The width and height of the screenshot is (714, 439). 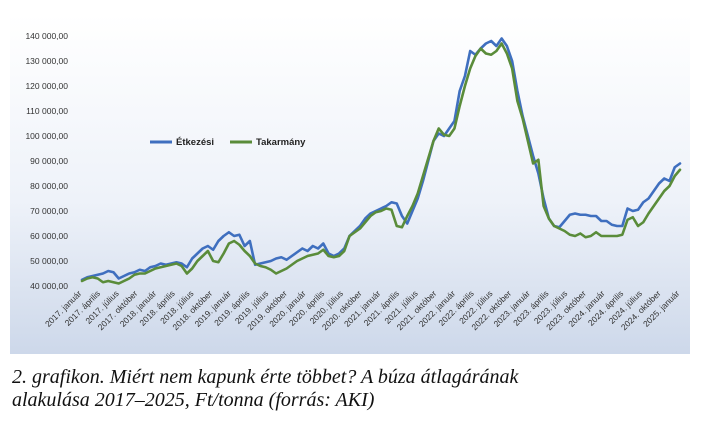 What do you see at coordinates (46, 61) in the screenshot?
I see `y-tick-label: 130 000,00` at bounding box center [46, 61].